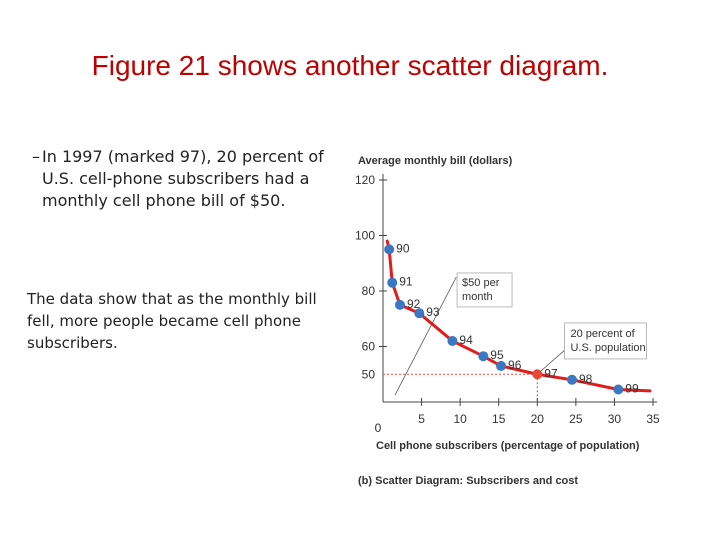 This screenshot has width=720, height=540. I want to click on annotation-population-line2: U.S. population, so click(607, 348).